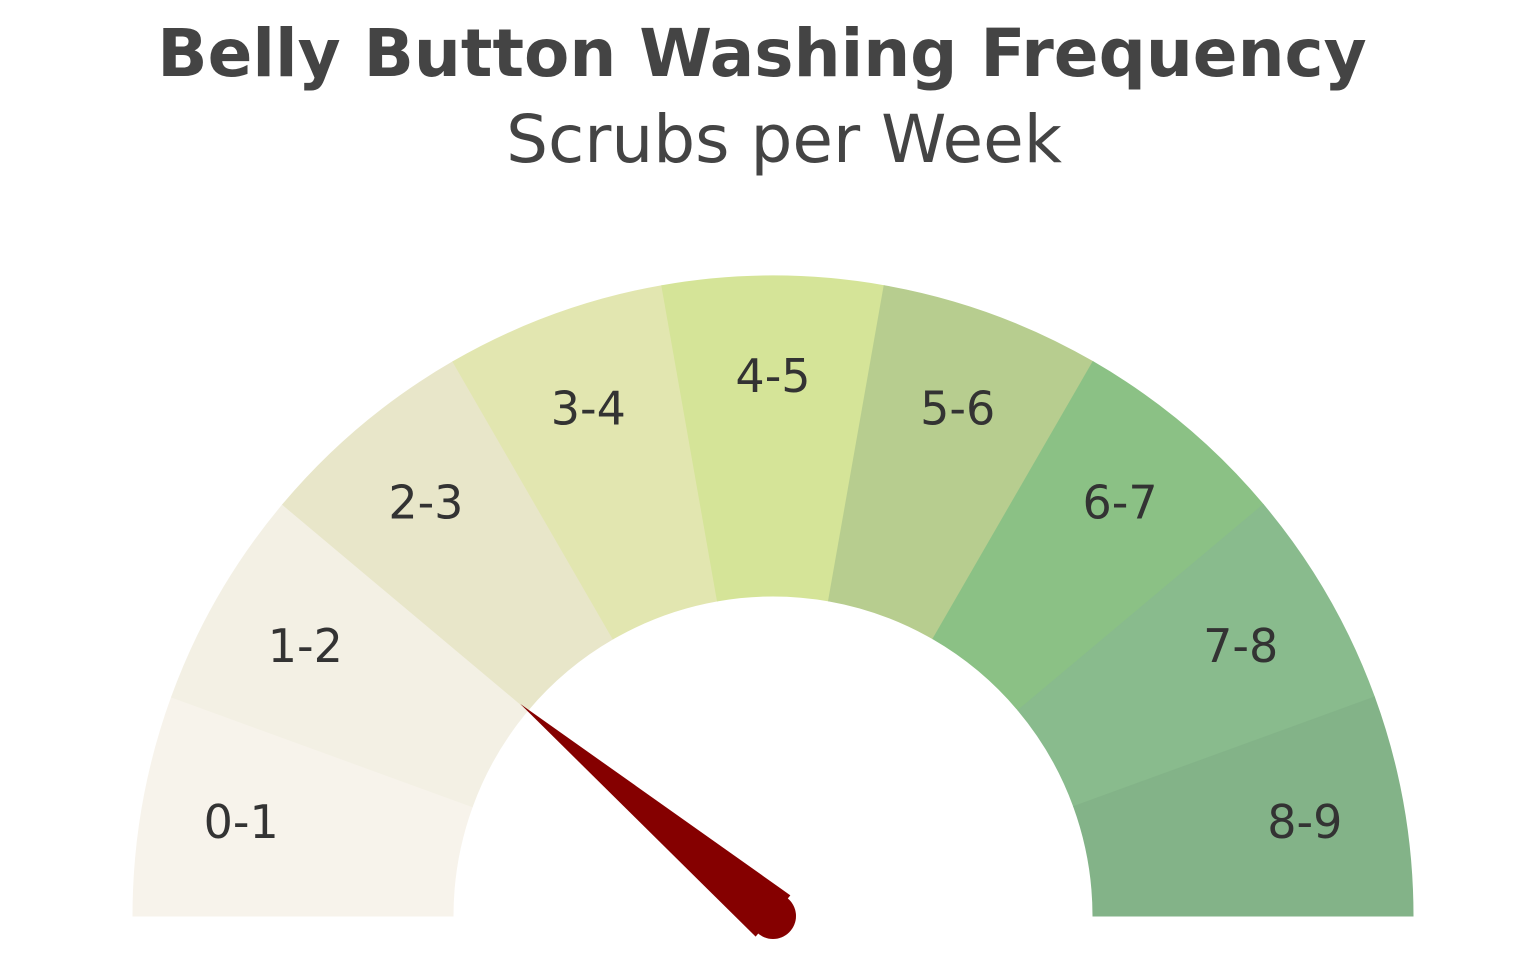 This screenshot has width=1529, height=979. What do you see at coordinates (1240, 646) in the screenshot?
I see `gauge-segment-label: 7-8` at bounding box center [1240, 646].